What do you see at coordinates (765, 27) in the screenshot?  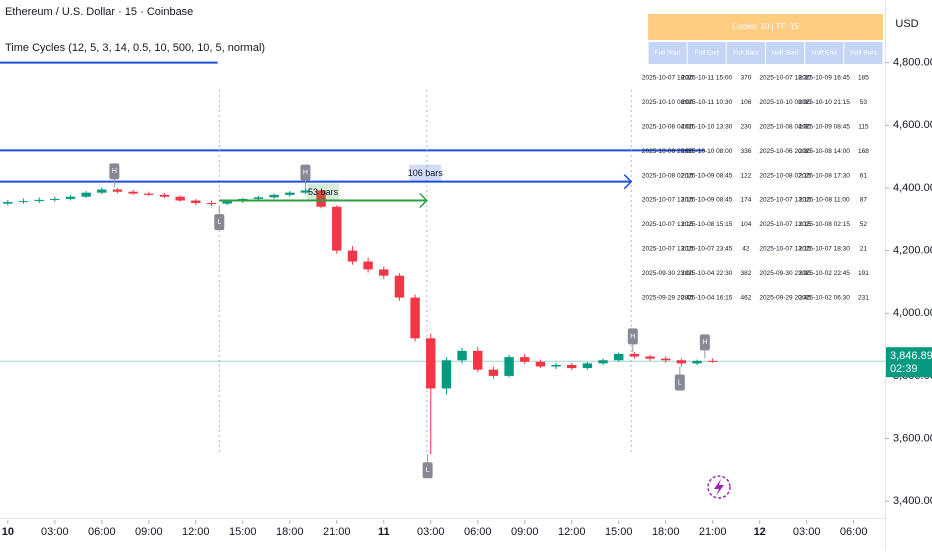 I see `table-title-bg` at bounding box center [765, 27].